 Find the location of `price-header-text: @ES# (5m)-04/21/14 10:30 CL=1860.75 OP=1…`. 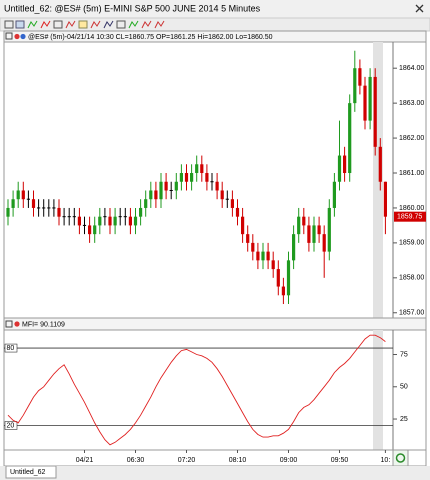

price-header-text: @ES# (5m)-04/21/14 10:30 CL=1860.75 OP=1… is located at coordinates (150, 37).